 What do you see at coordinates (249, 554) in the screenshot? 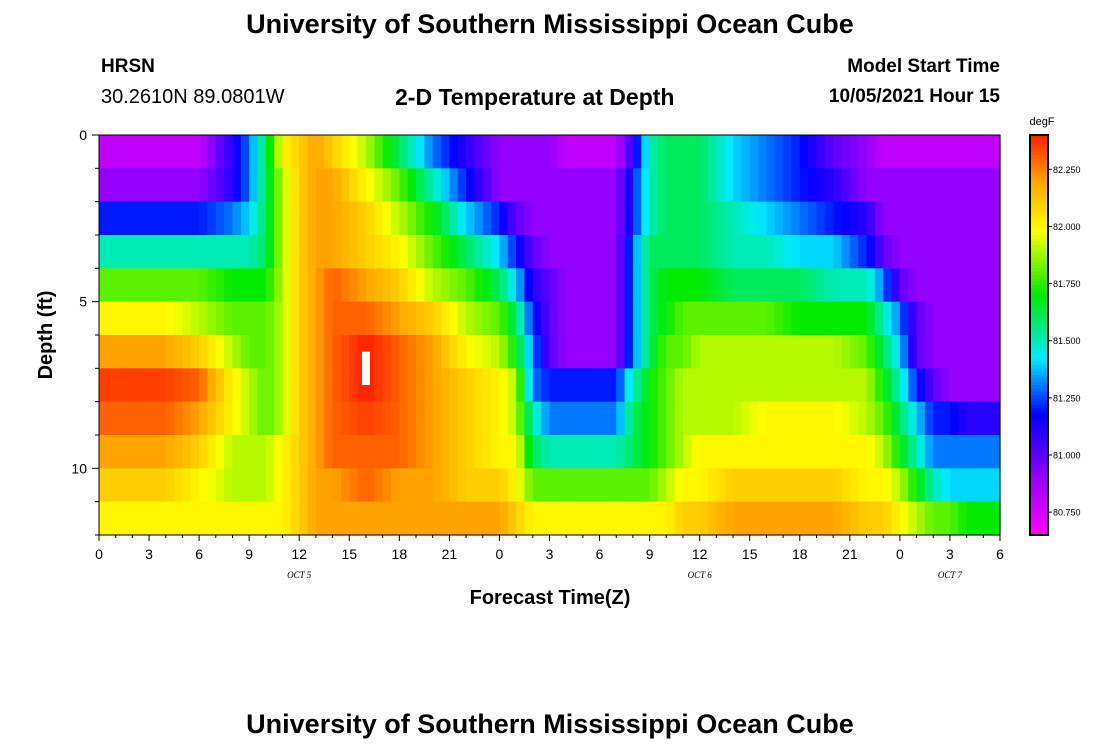
I see `x-tick-label: 9` at bounding box center [249, 554].